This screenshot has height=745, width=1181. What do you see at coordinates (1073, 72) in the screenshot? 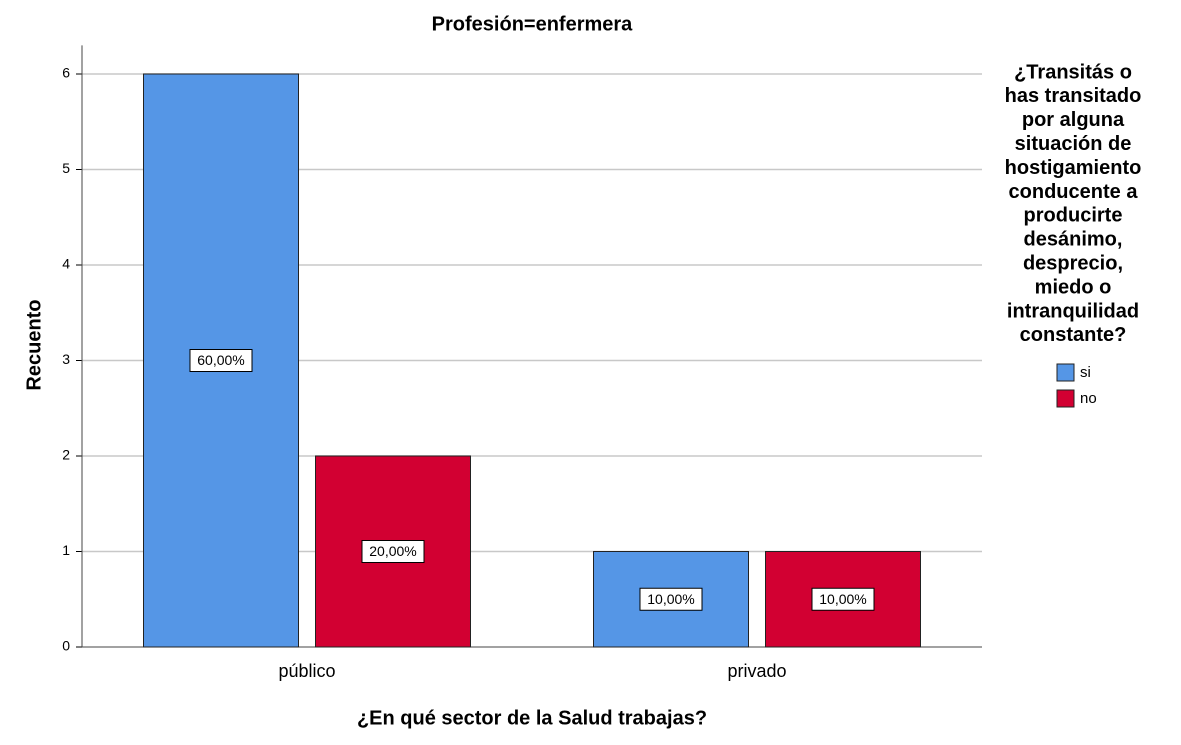
I see `legend-title: ¿Transitás o` at bounding box center [1073, 72].